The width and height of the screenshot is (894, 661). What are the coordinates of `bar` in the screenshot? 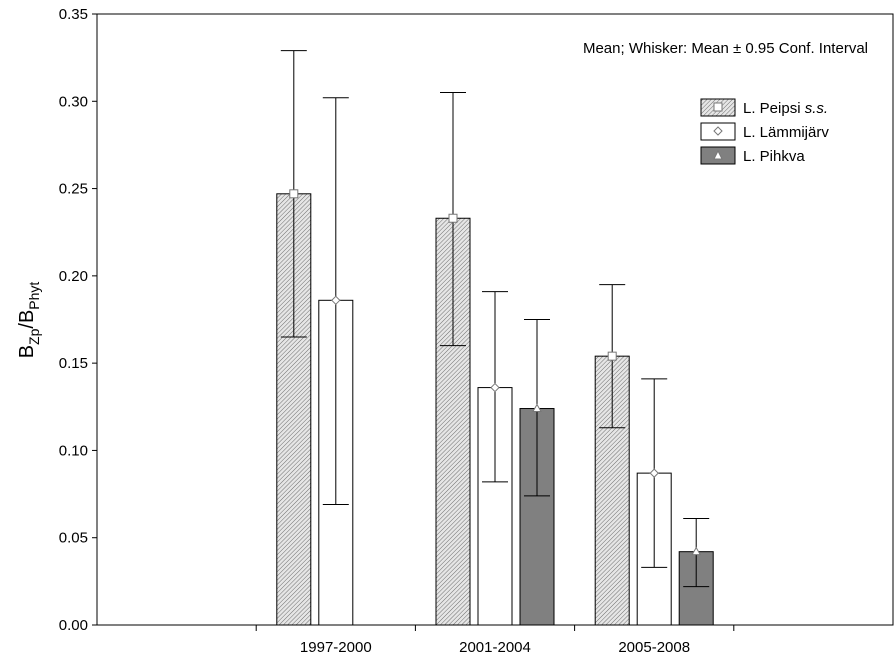 It's located at (537, 517).